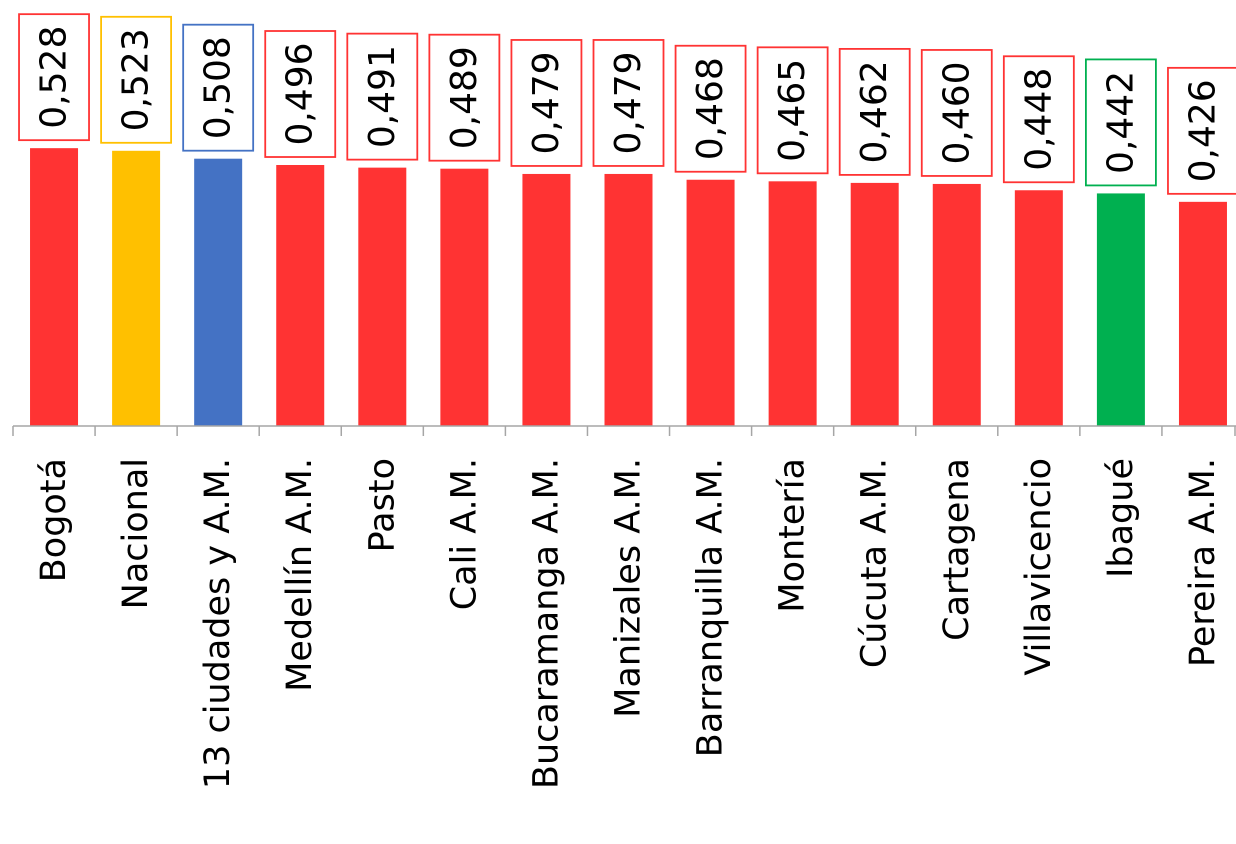  I want to click on data-label: 0,508, so click(218, 87).